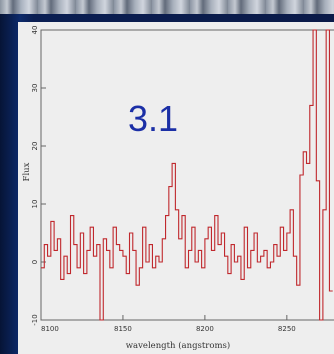  Describe the element at coordinates (167, 7) in the screenshot. I see `header-image-strip` at that location.